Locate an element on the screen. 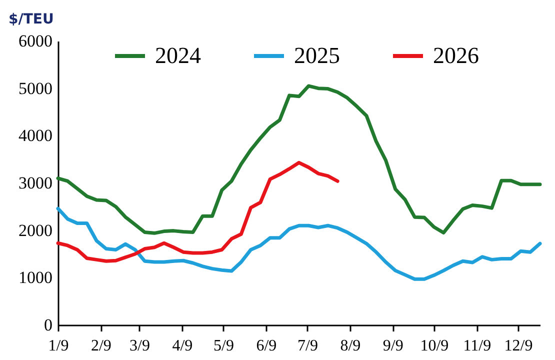 This screenshot has height=360, width=555. x-tick-label: 9/9 is located at coordinates (393, 346).